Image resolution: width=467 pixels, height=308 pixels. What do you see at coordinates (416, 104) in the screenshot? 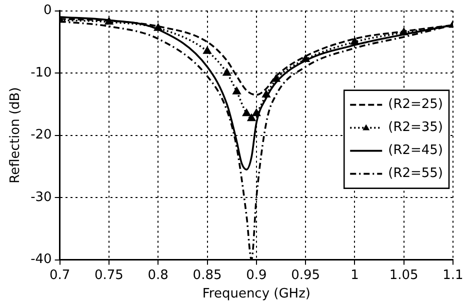
I see `legend-label: (R2=25)` at bounding box center [416, 104].